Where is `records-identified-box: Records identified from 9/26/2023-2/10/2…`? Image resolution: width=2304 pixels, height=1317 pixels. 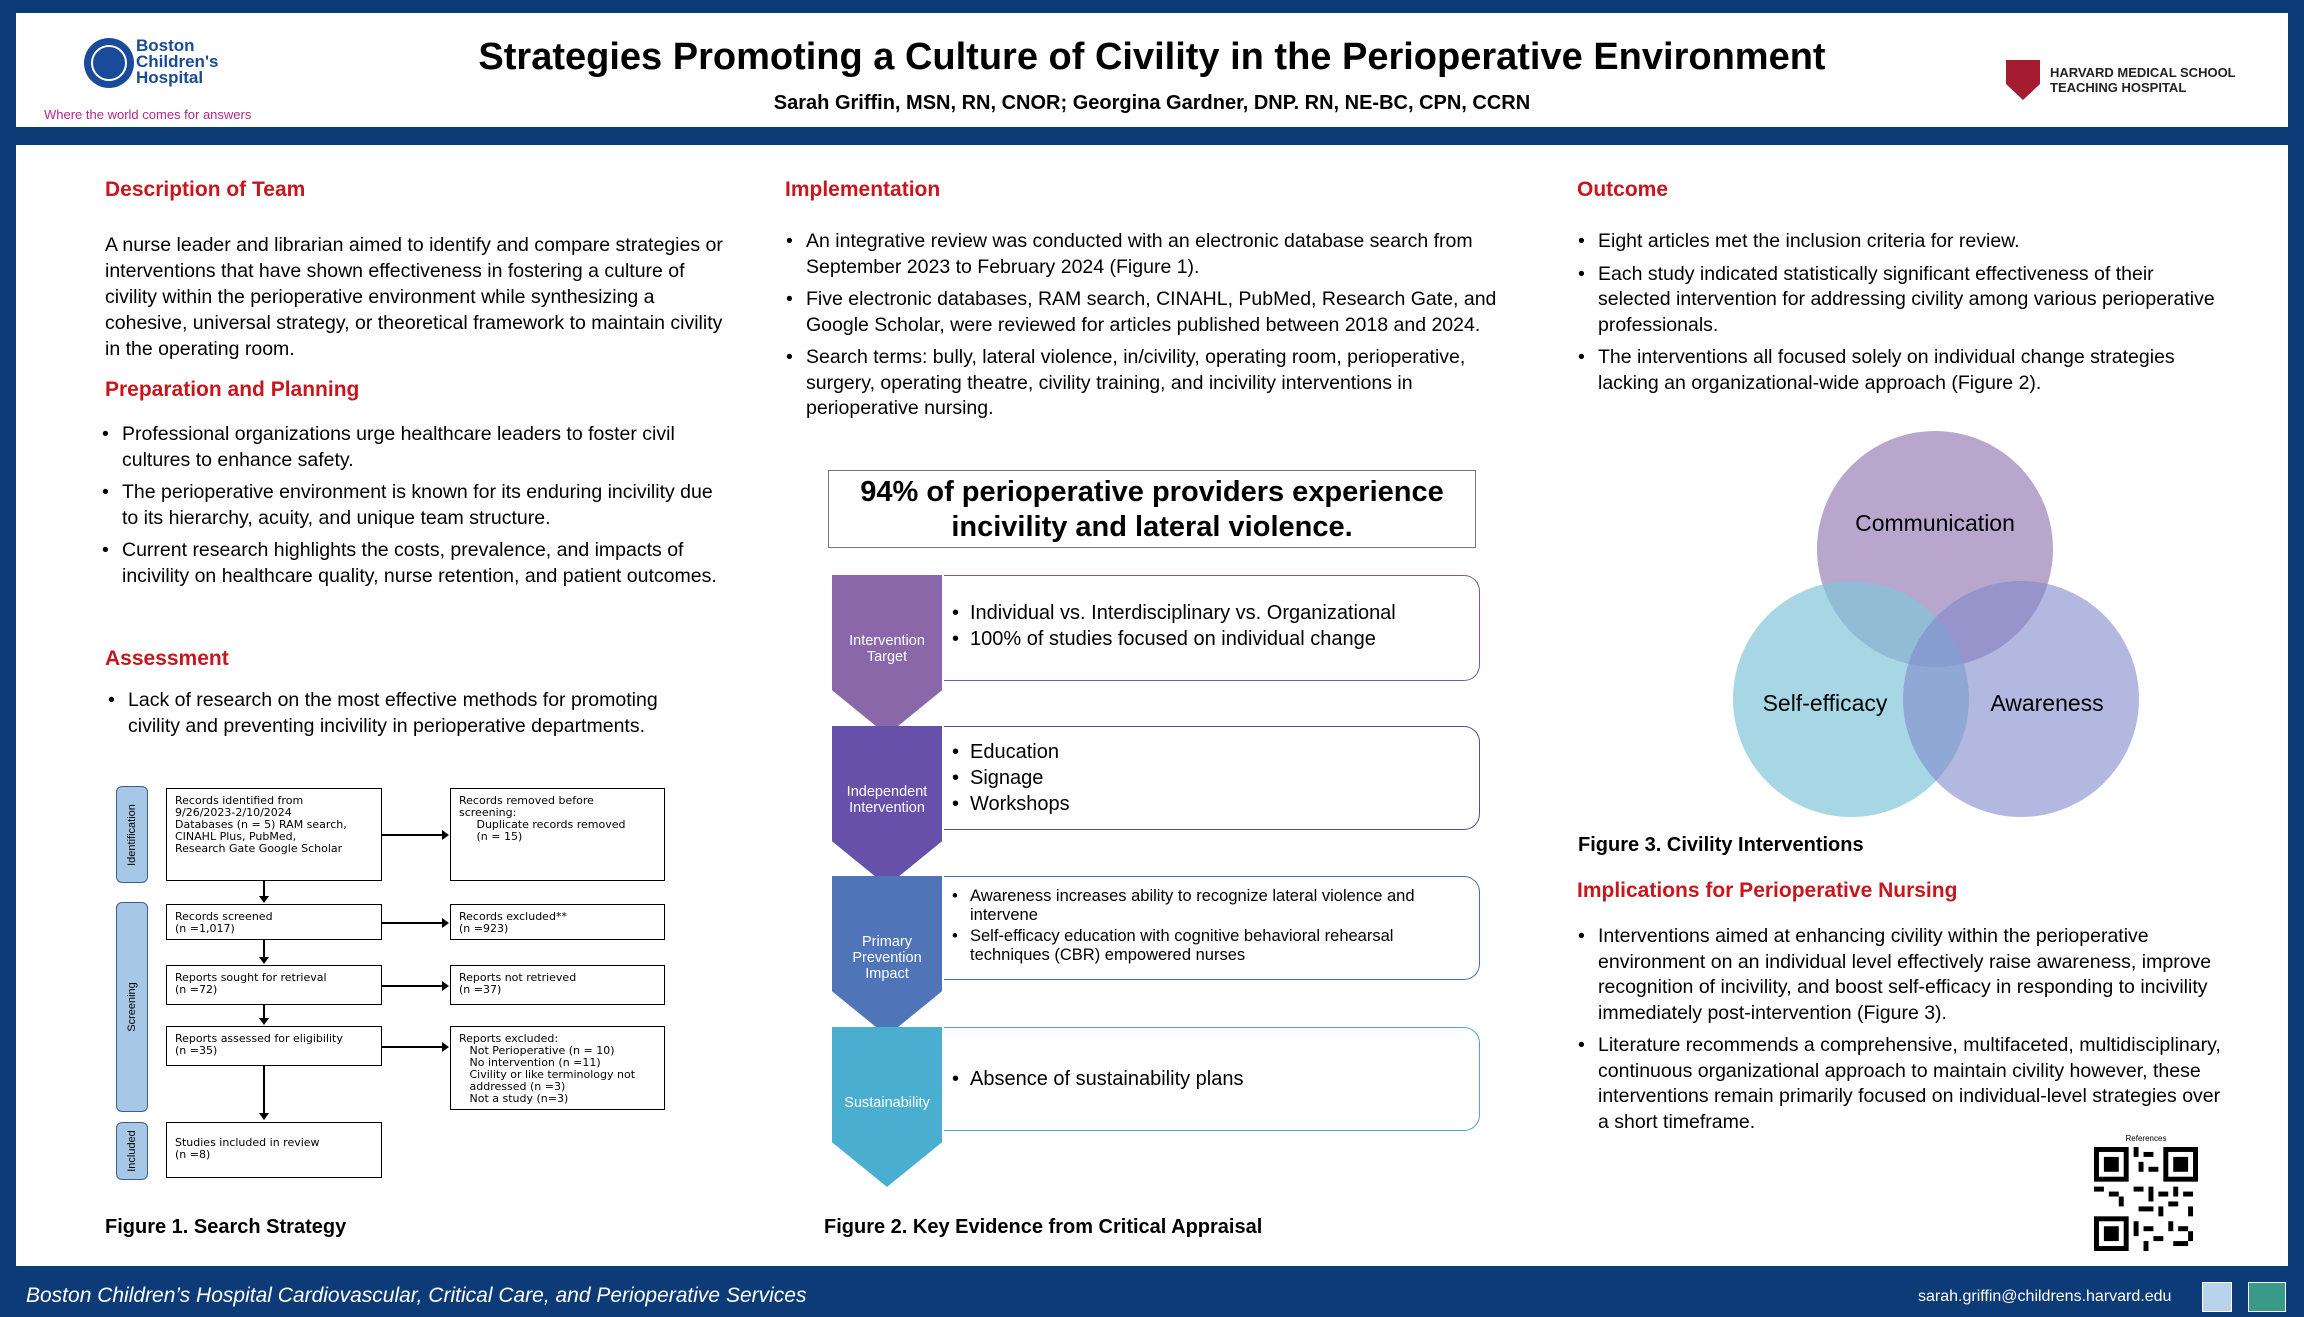 records-identified-box: Records identified from 9/26/2023-2/10/2… is located at coordinates (274, 834).